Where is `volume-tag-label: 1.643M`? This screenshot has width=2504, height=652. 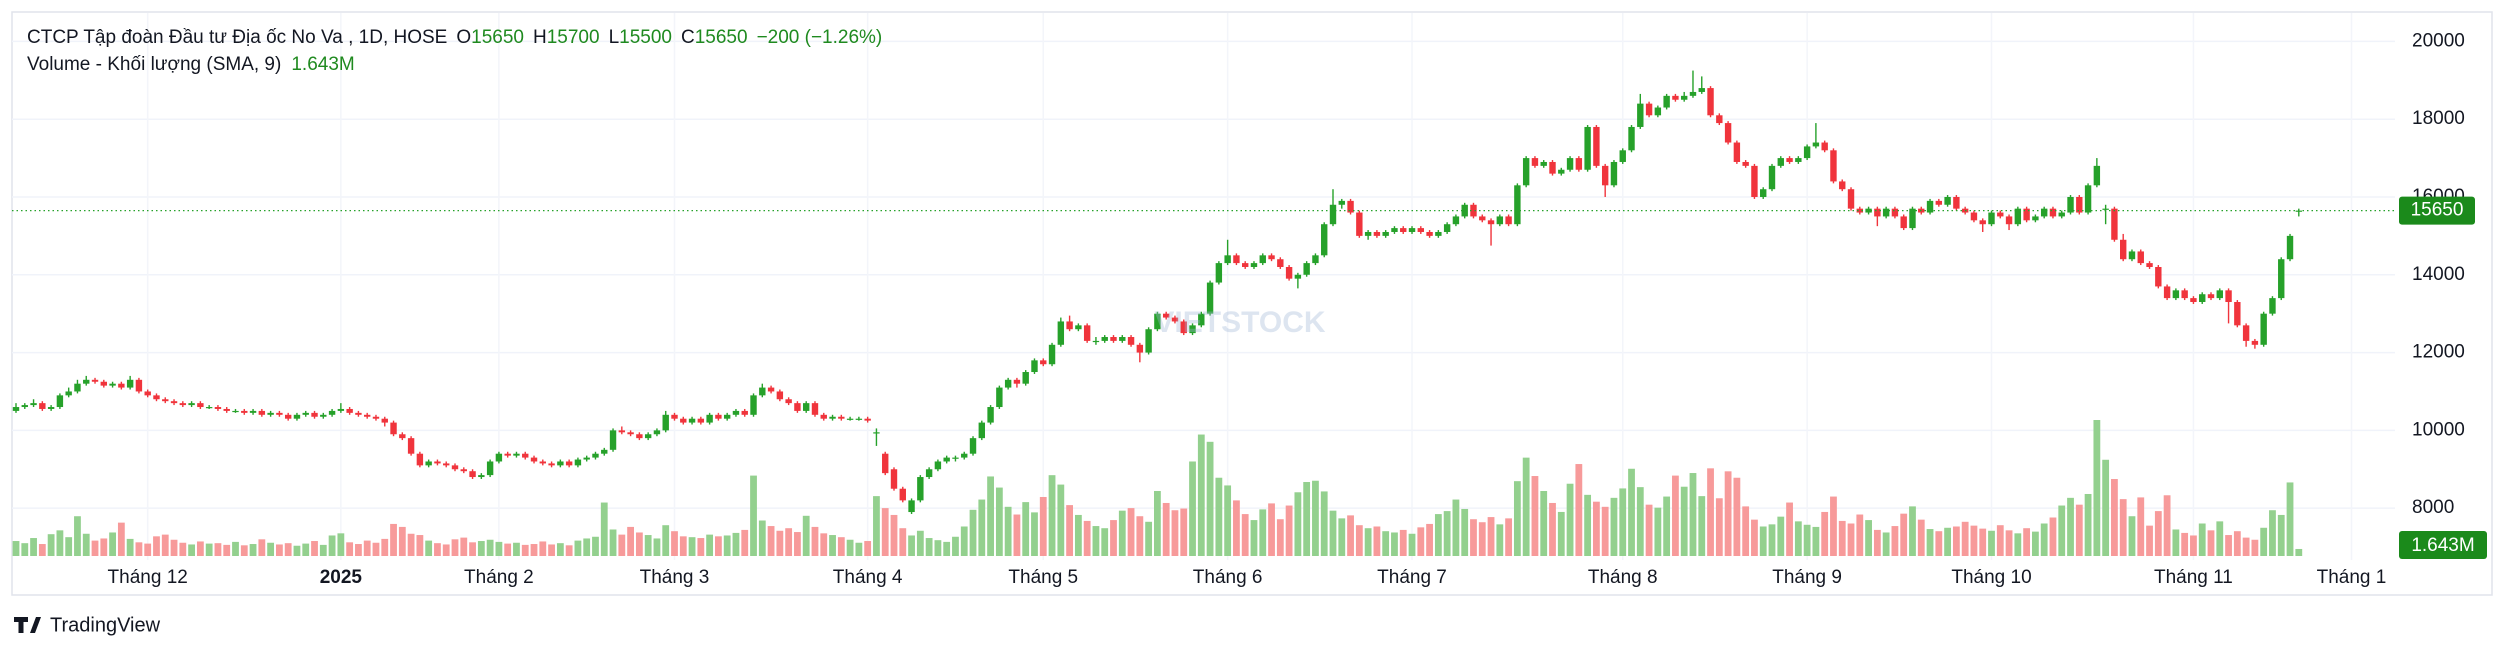
volume-tag-label: 1.643M is located at coordinates (2442, 545).